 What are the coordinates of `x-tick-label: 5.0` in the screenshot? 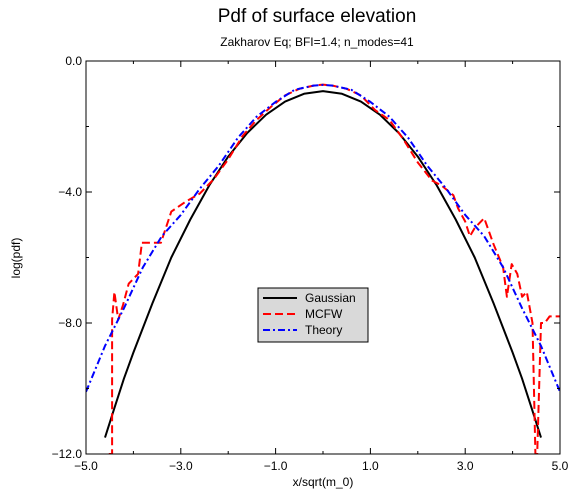 It's located at (560, 466).